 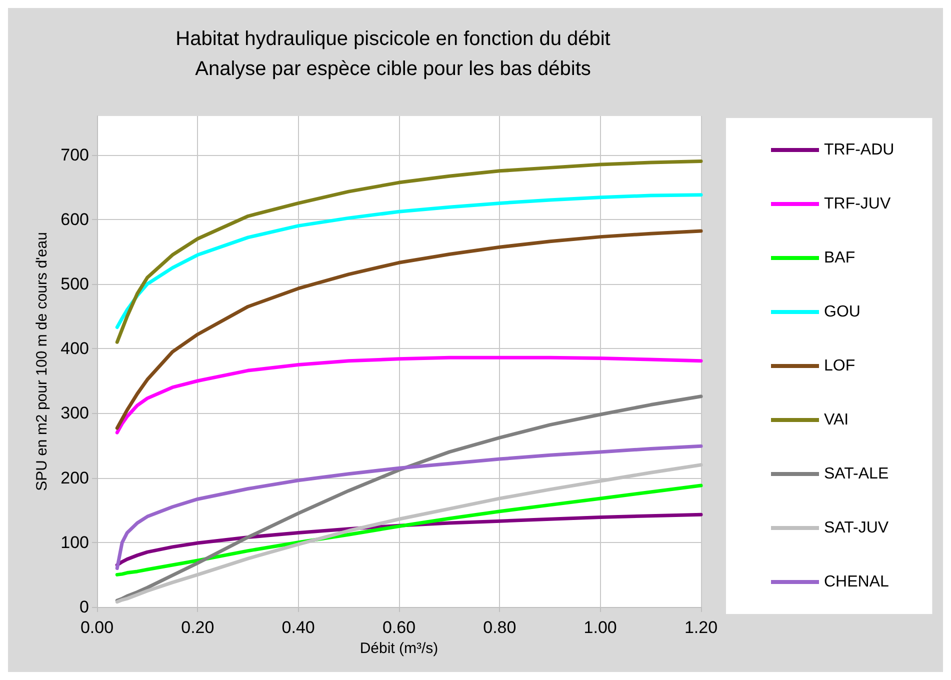 What do you see at coordinates (74, 219) in the screenshot?
I see `y-tick-label: 600` at bounding box center [74, 219].